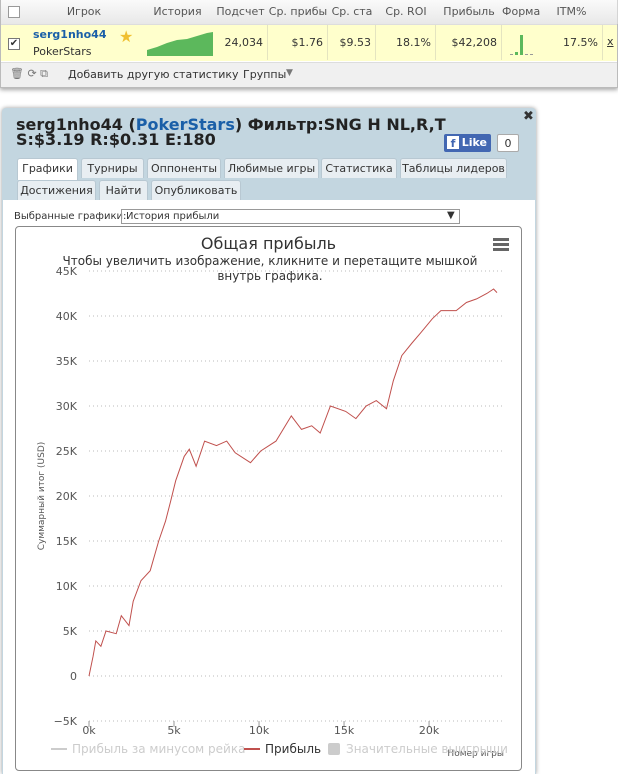  What do you see at coordinates (67, 586) in the screenshot?
I see `y-tick-label: 10K` at bounding box center [67, 586].